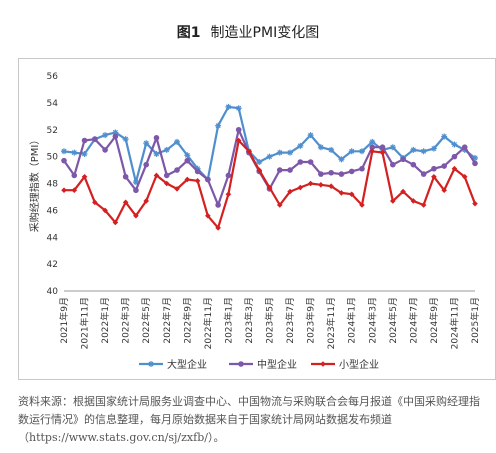 The image size is (496, 453). What do you see at coordinates (53, 238) in the screenshot?
I see `y-tick-label: 44` at bounding box center [53, 238].